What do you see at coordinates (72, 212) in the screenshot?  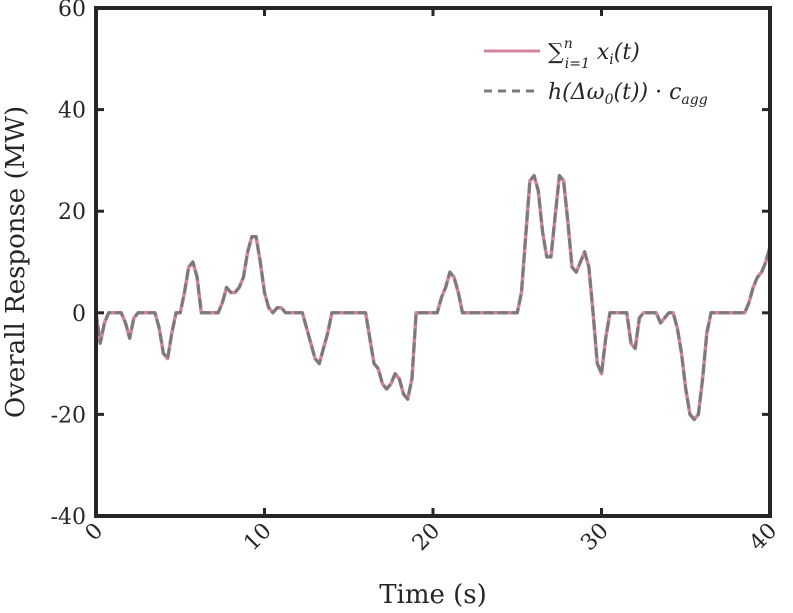 I see `y-tick-label: 20` at bounding box center [72, 212].